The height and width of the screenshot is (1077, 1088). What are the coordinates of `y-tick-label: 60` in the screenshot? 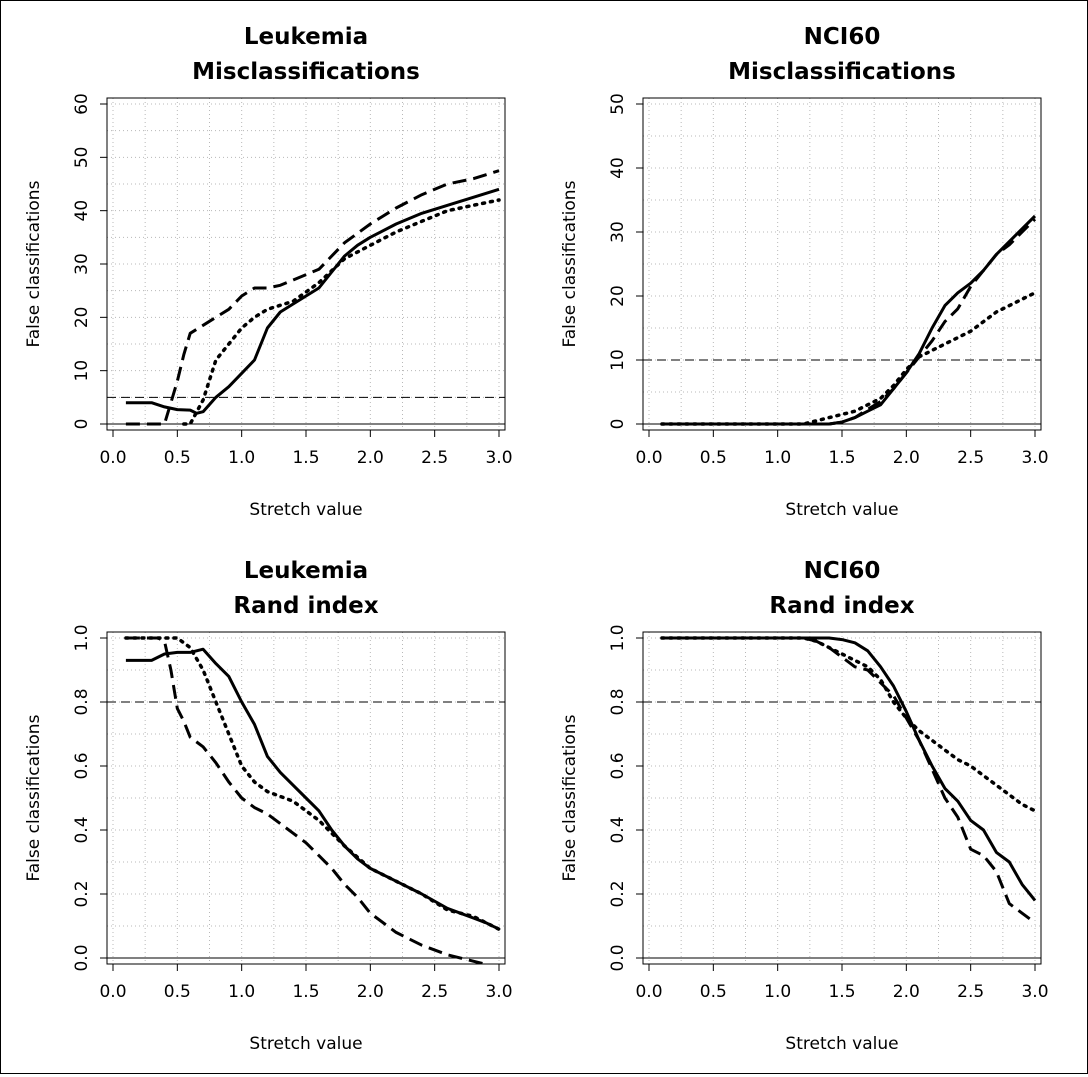 It's located at (82, 104).